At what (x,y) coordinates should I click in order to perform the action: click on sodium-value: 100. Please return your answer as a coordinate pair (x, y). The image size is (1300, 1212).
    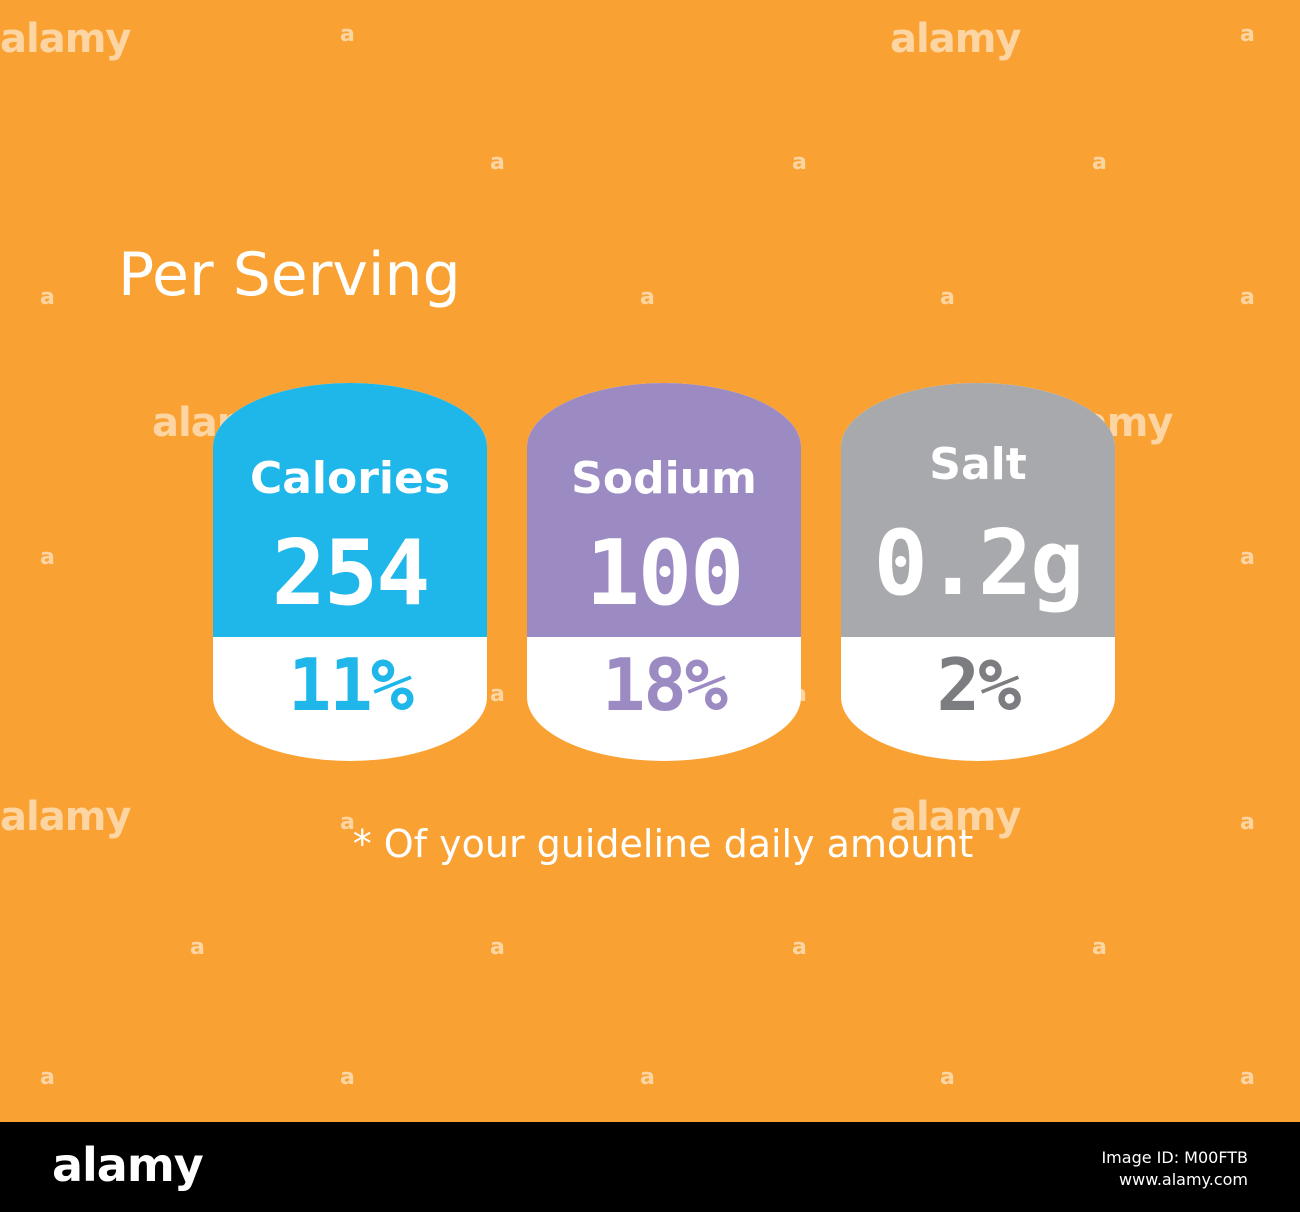
    Looking at the image, I should click on (665, 573).